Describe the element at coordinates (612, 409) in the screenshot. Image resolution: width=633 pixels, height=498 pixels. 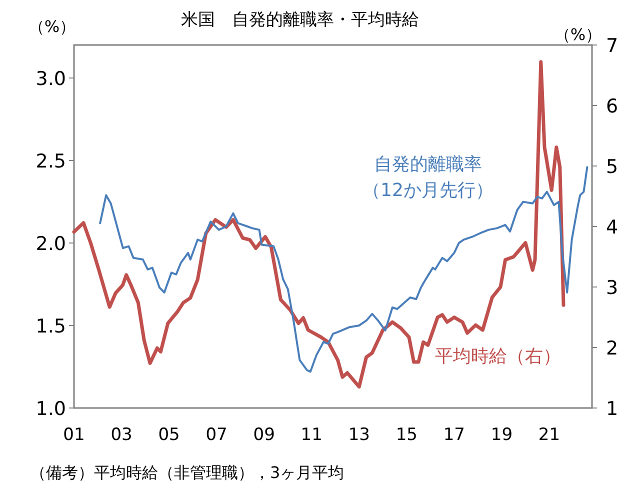
I see `y2-tick-label: 1` at that location.